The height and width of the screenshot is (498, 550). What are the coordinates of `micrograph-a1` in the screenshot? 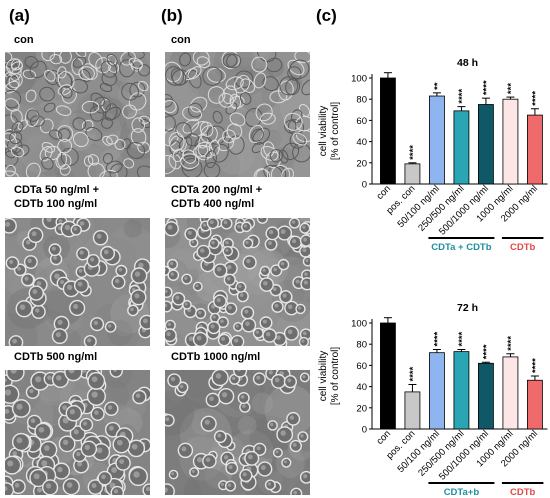 It's located at (77, 114).